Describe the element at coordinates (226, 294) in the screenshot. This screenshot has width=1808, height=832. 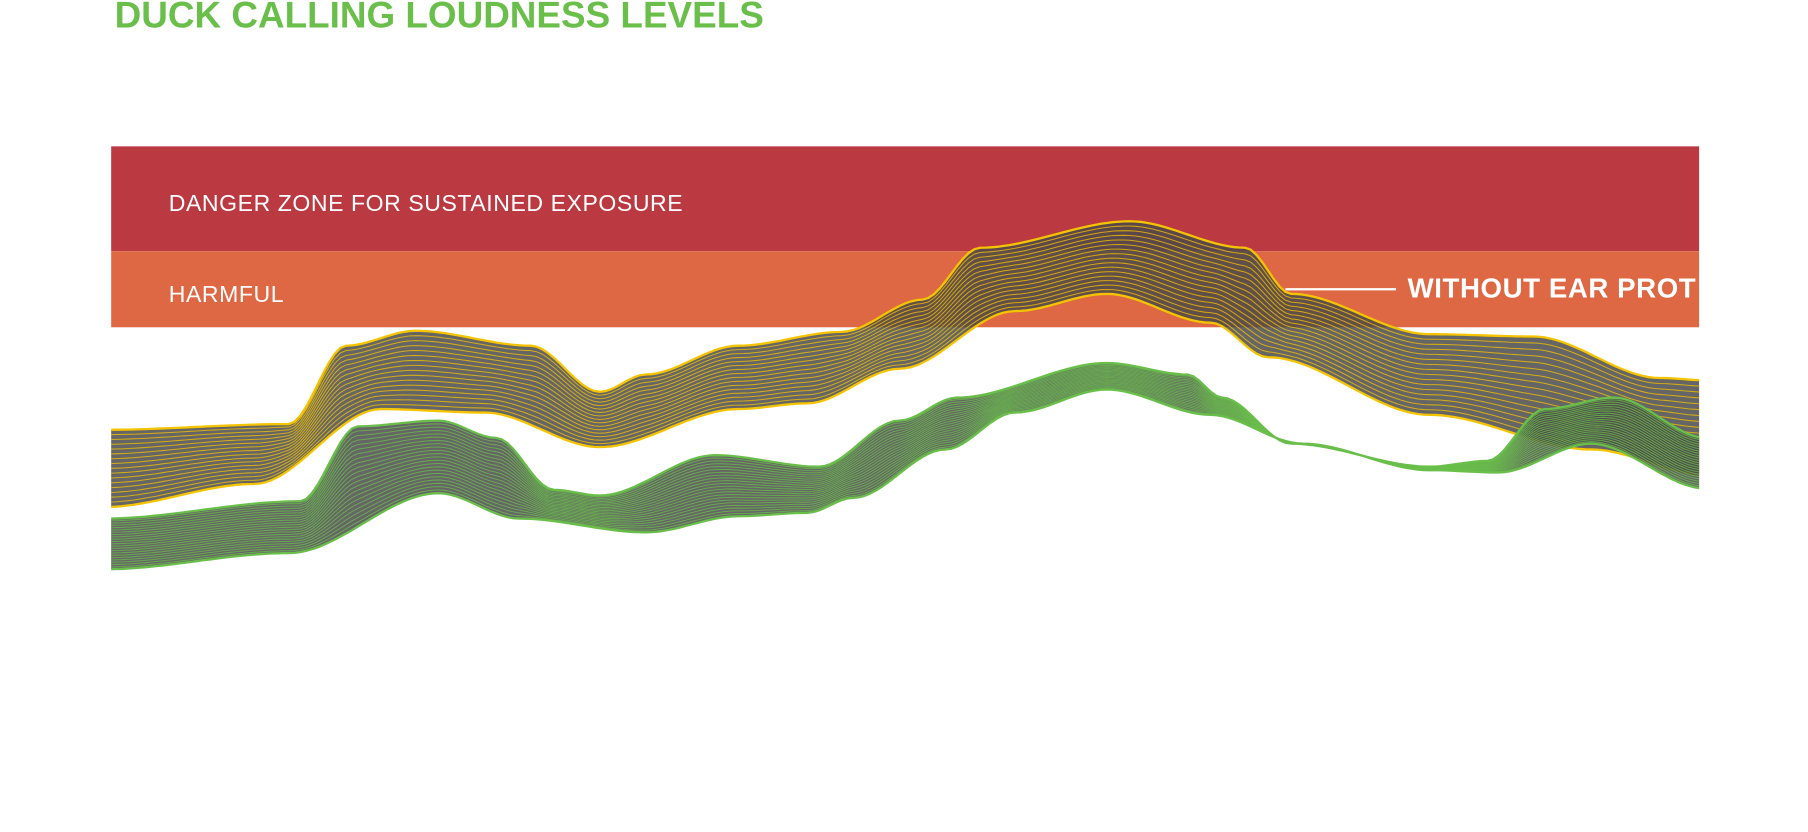
I see `harmful-zone-label: HARMFUL` at that location.